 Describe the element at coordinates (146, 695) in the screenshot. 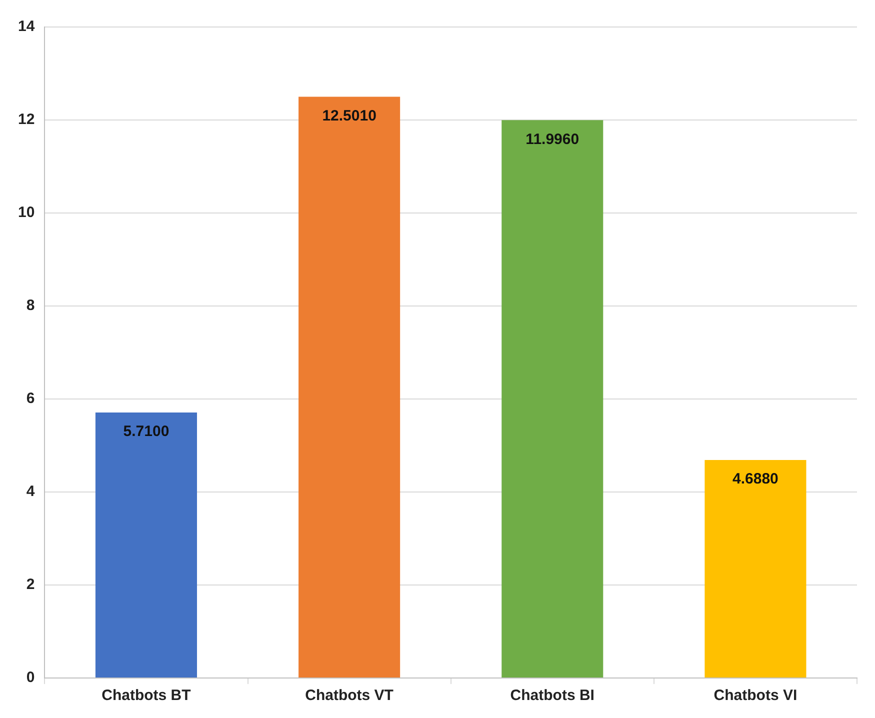

I see `x-tick-label: Chatbots BT` at that location.